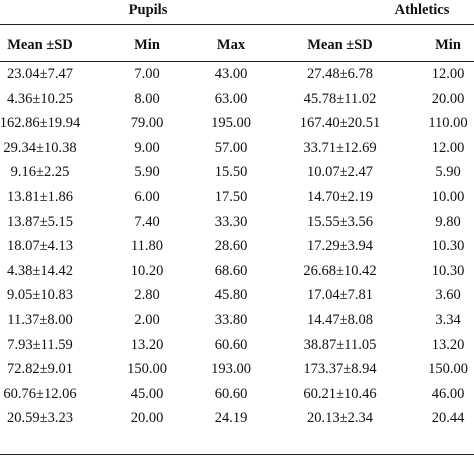  I want to click on cell: 17.04±7.81, so click(340, 295).